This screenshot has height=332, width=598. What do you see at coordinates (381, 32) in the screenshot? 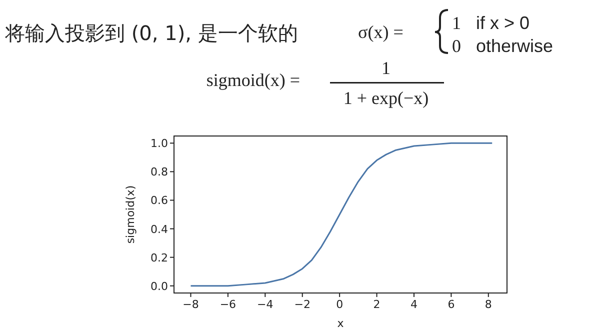
I see `text: σ(x) =` at bounding box center [381, 32].